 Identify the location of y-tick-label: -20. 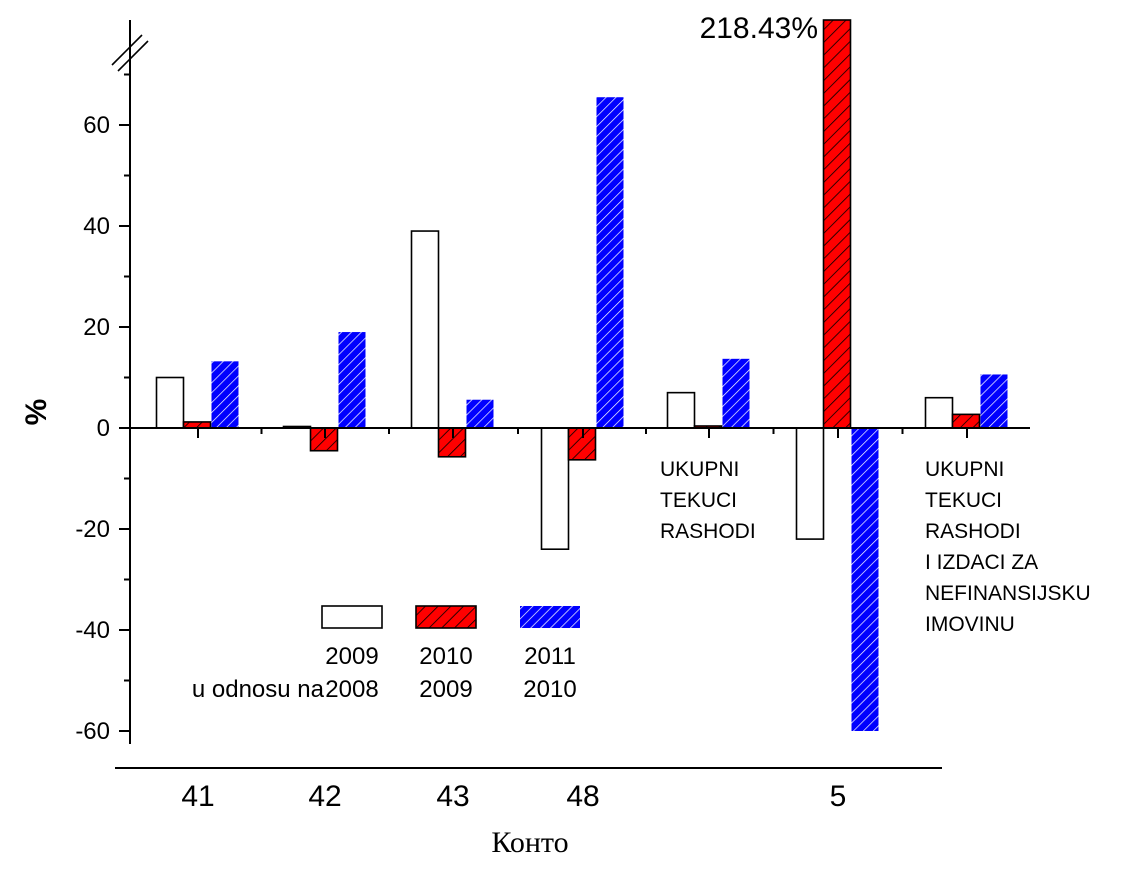
(92, 529).